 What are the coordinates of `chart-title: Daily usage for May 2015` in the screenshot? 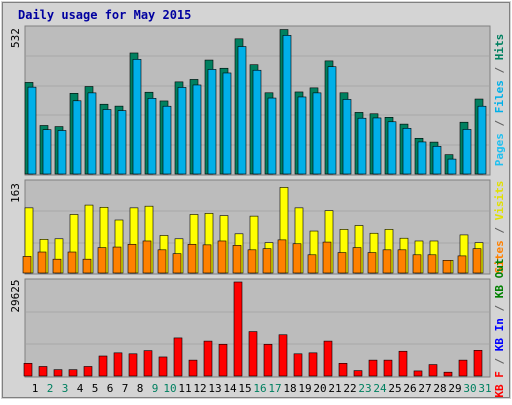 It's located at (104, 15).